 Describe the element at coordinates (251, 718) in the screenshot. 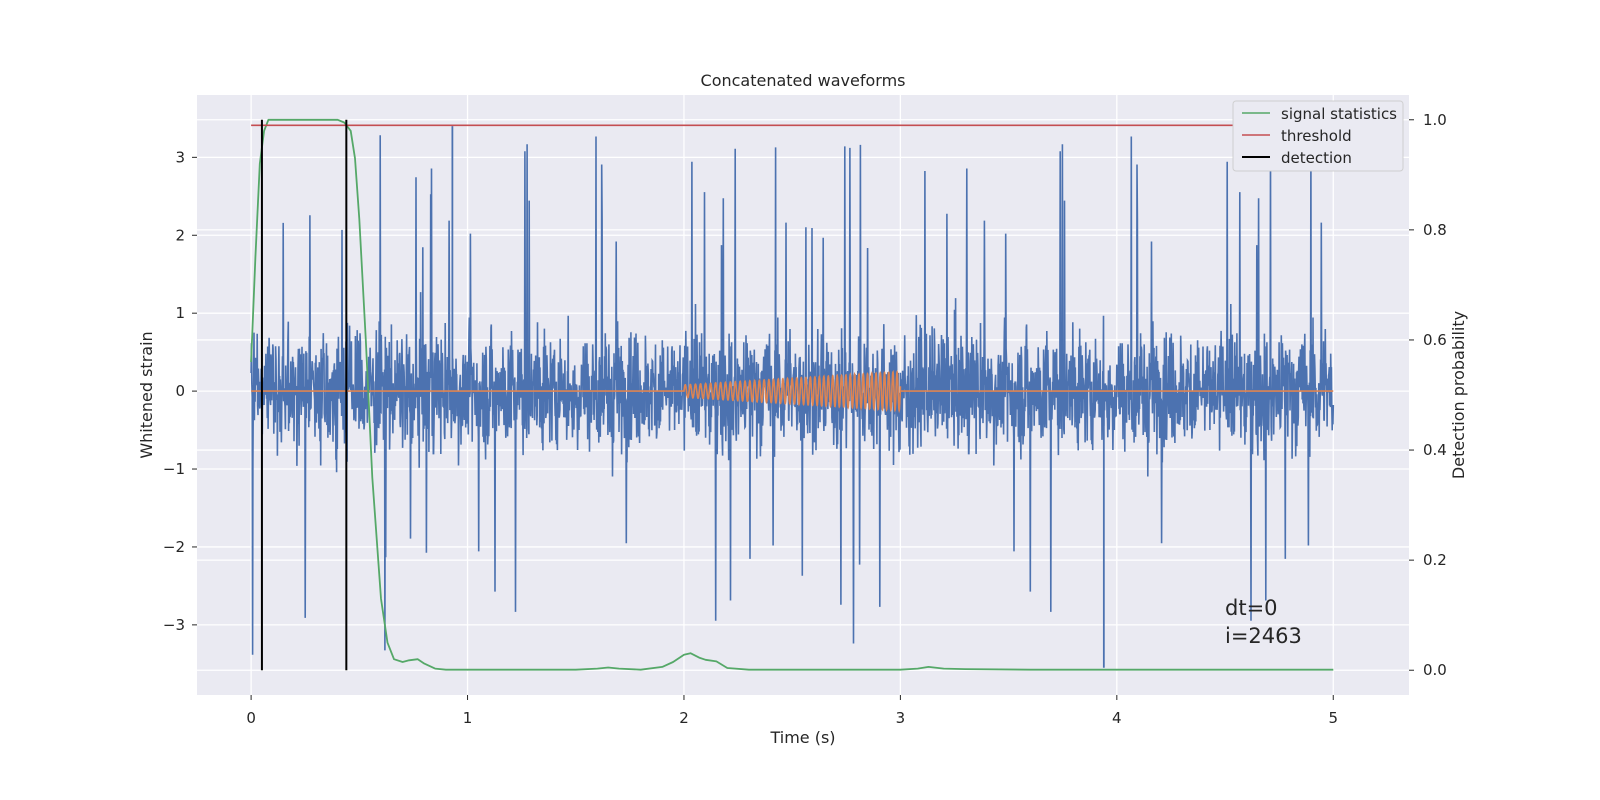

I see `x-tick-label-0: 0` at that location.